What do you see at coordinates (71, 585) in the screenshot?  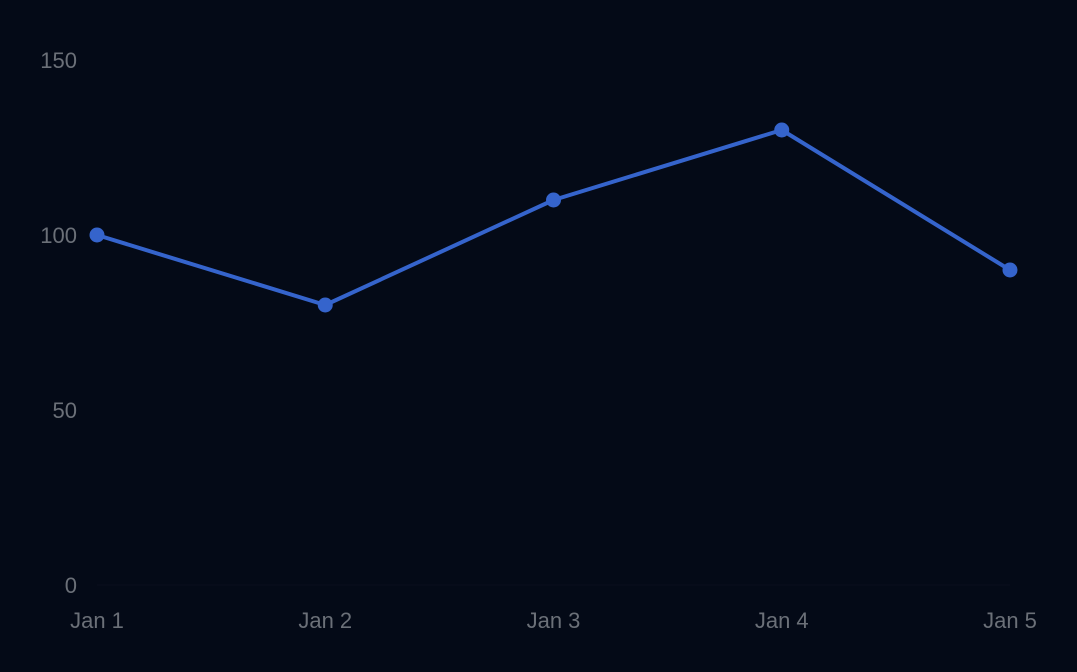 I see `y-tick-label: 0` at bounding box center [71, 585].